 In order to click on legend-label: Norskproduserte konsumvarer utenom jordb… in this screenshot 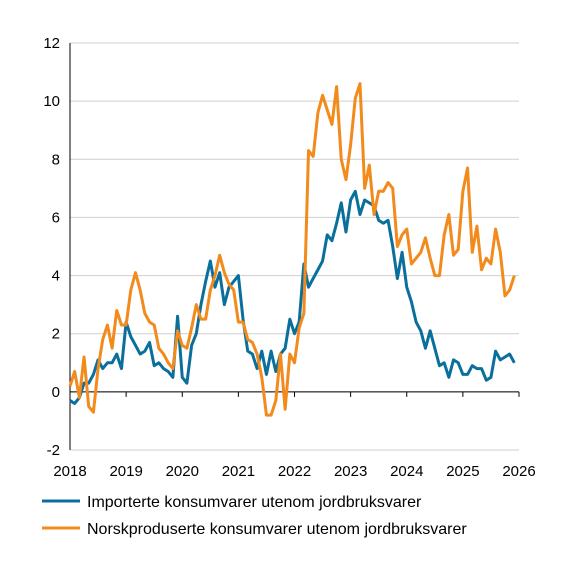, I will do `click(277, 529)`.